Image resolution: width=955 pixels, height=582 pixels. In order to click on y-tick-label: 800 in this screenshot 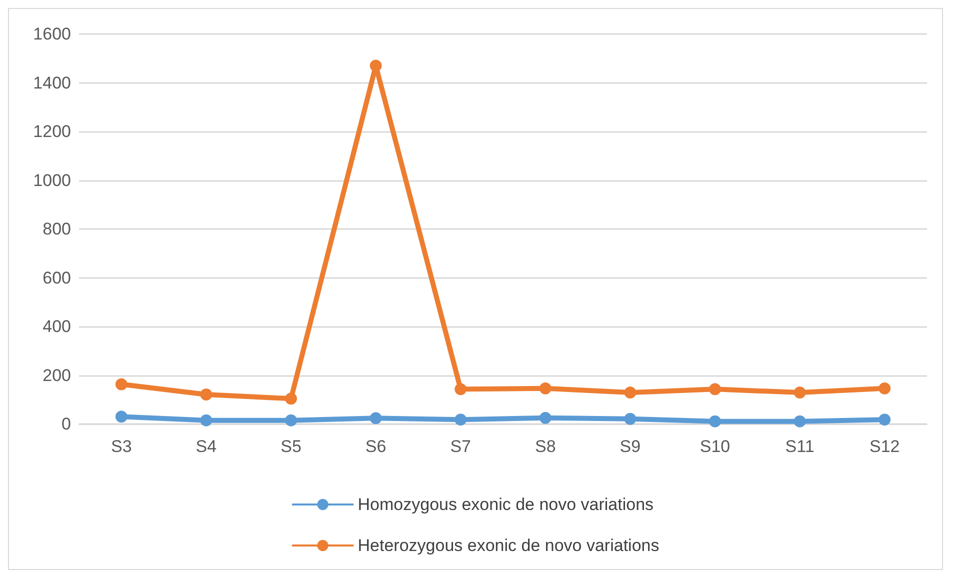, I will do `click(56, 229)`.